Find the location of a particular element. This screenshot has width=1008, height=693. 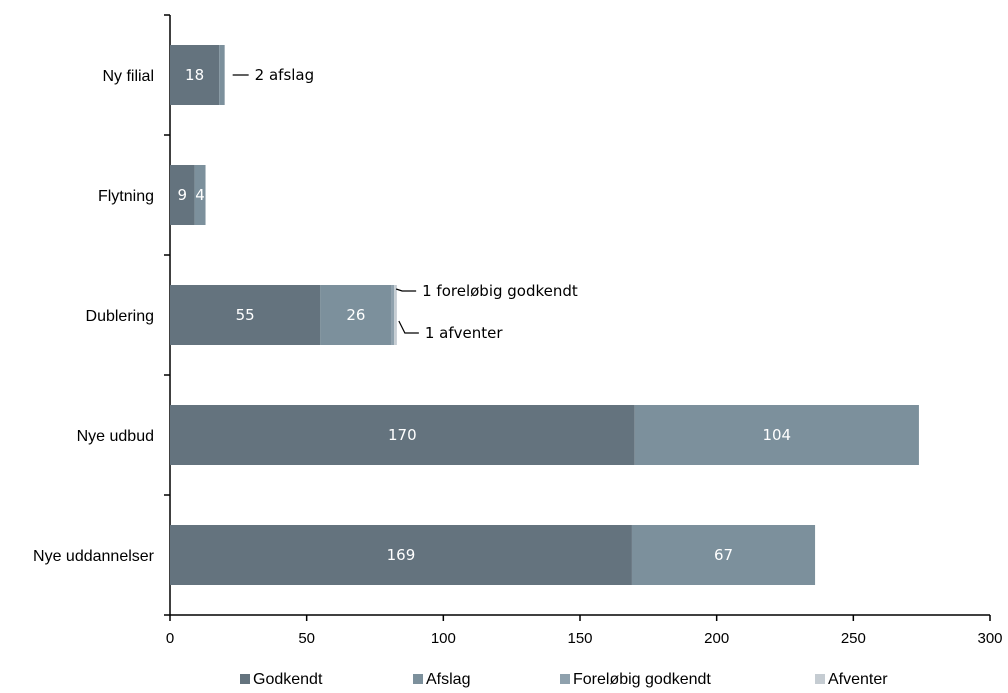

bar-value-label: 170 is located at coordinates (402, 435).